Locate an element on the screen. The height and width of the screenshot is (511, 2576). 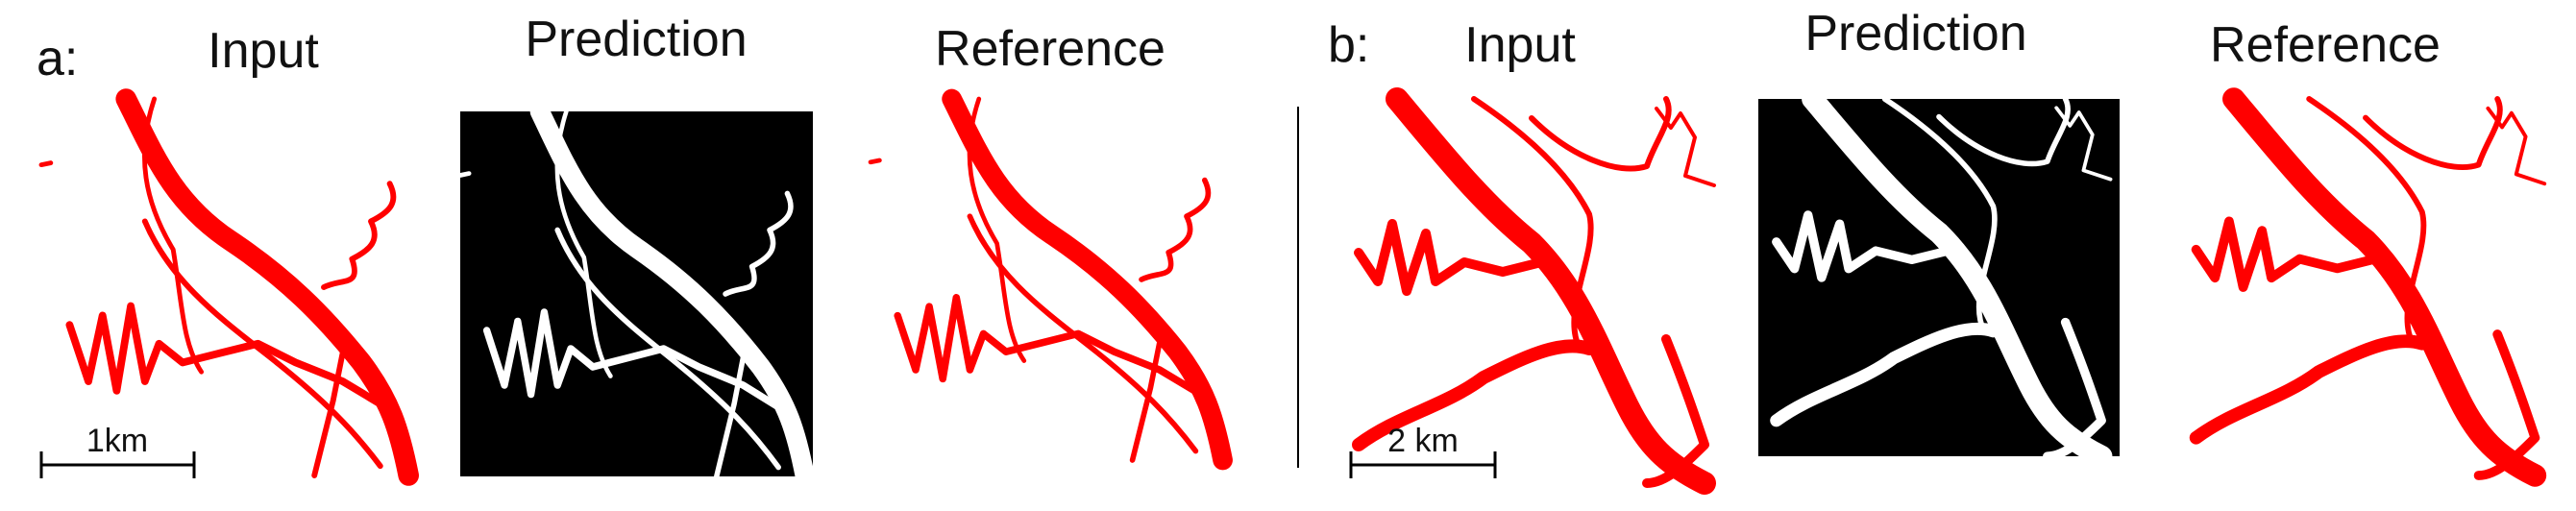
panel-label: a: is located at coordinates (57, 58).